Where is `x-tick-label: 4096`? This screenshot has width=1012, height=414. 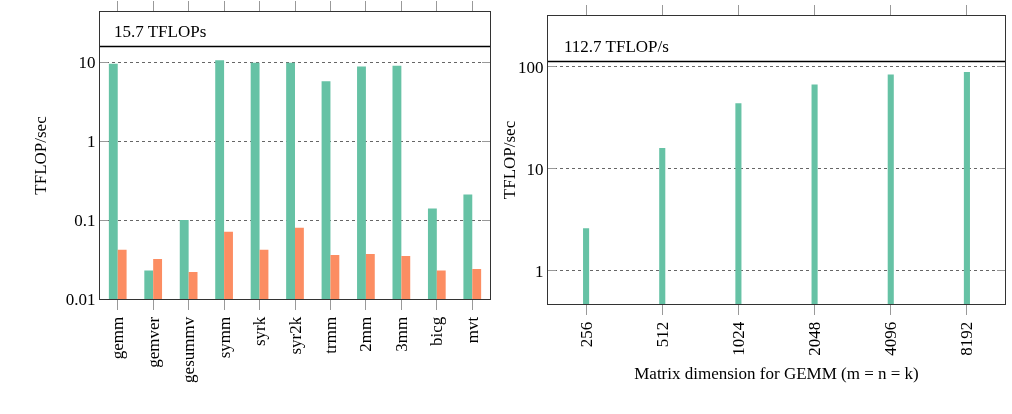 x-tick-label: 4096 is located at coordinates (891, 338).